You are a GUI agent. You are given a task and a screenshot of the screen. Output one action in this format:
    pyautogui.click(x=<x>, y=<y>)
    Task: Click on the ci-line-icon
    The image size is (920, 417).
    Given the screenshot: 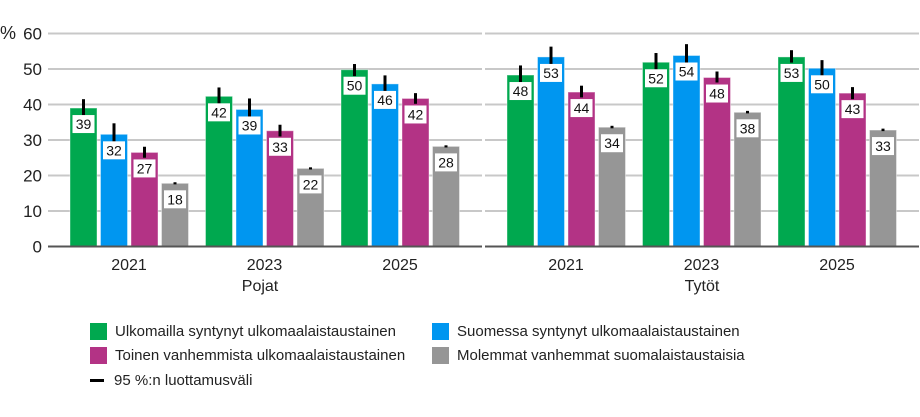 What is the action you would take?
    pyautogui.click(x=97, y=380)
    